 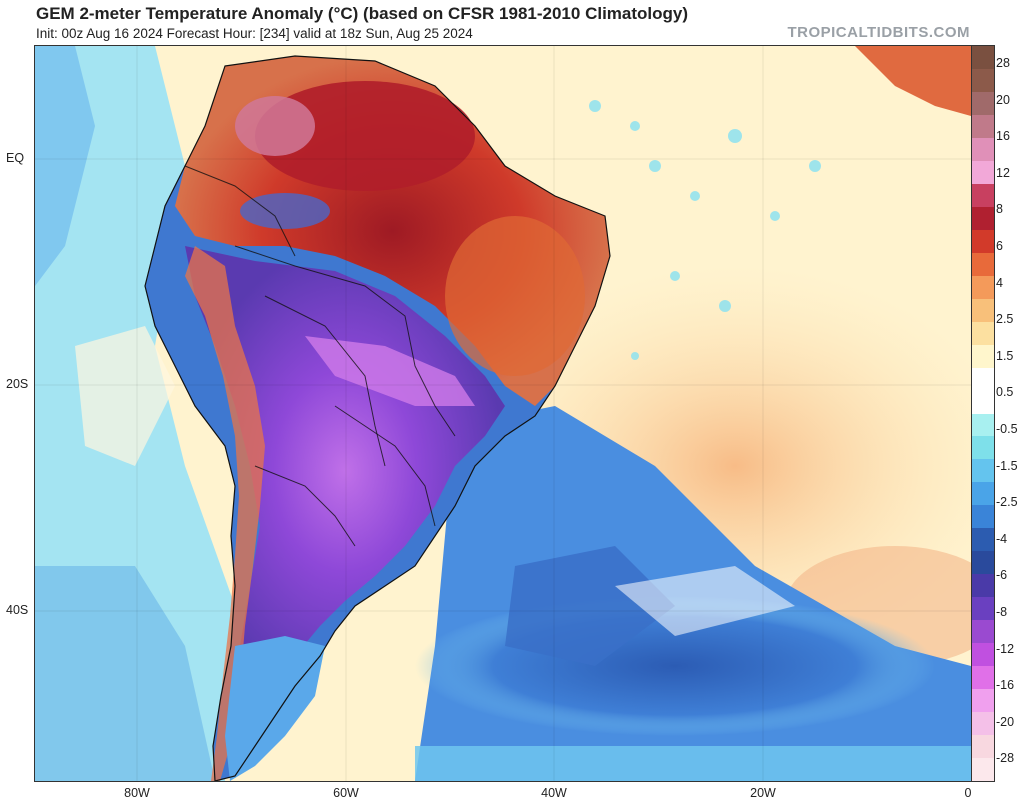 I want to click on source-watermark: TROPICALTIDBITS.COM, so click(x=878, y=32).